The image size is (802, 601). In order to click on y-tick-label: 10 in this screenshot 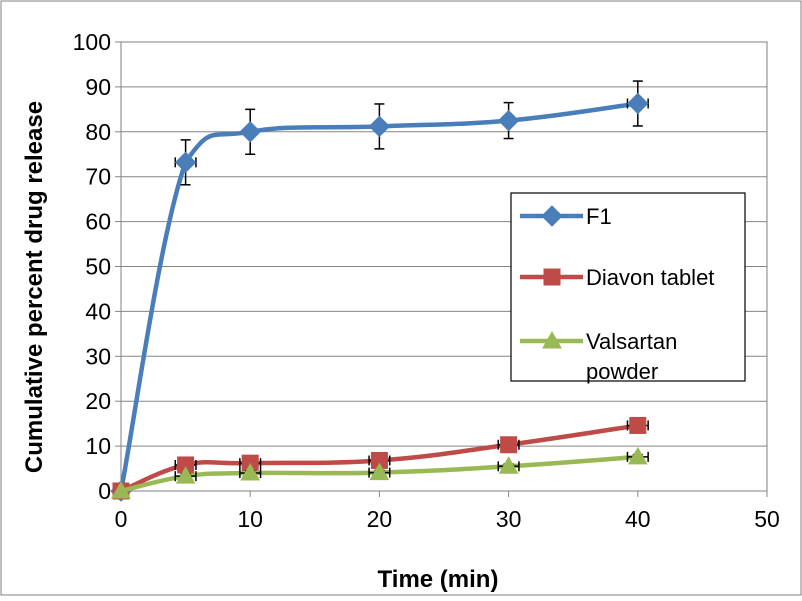, I will do `click(98, 446)`.